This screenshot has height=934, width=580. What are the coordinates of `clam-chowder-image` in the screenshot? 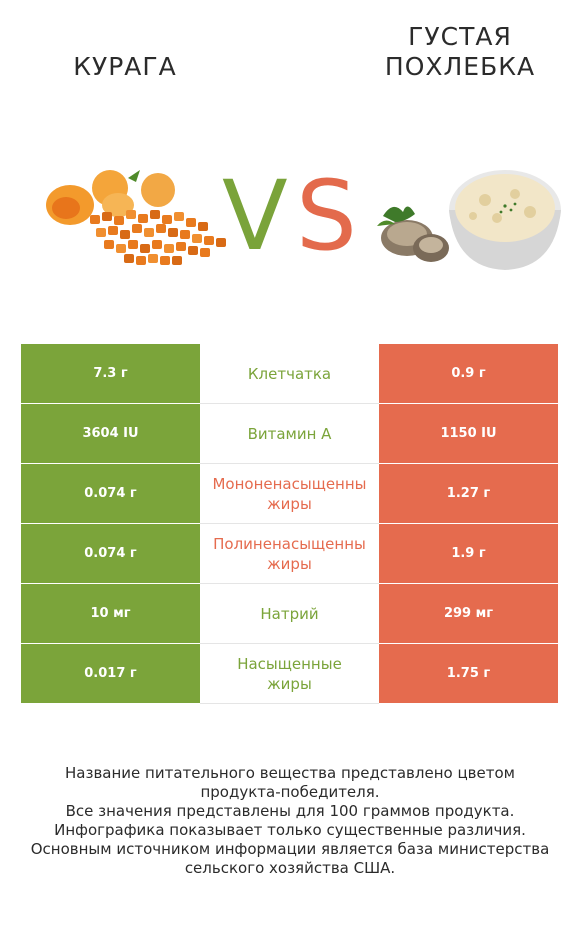 It's located at (469, 220).